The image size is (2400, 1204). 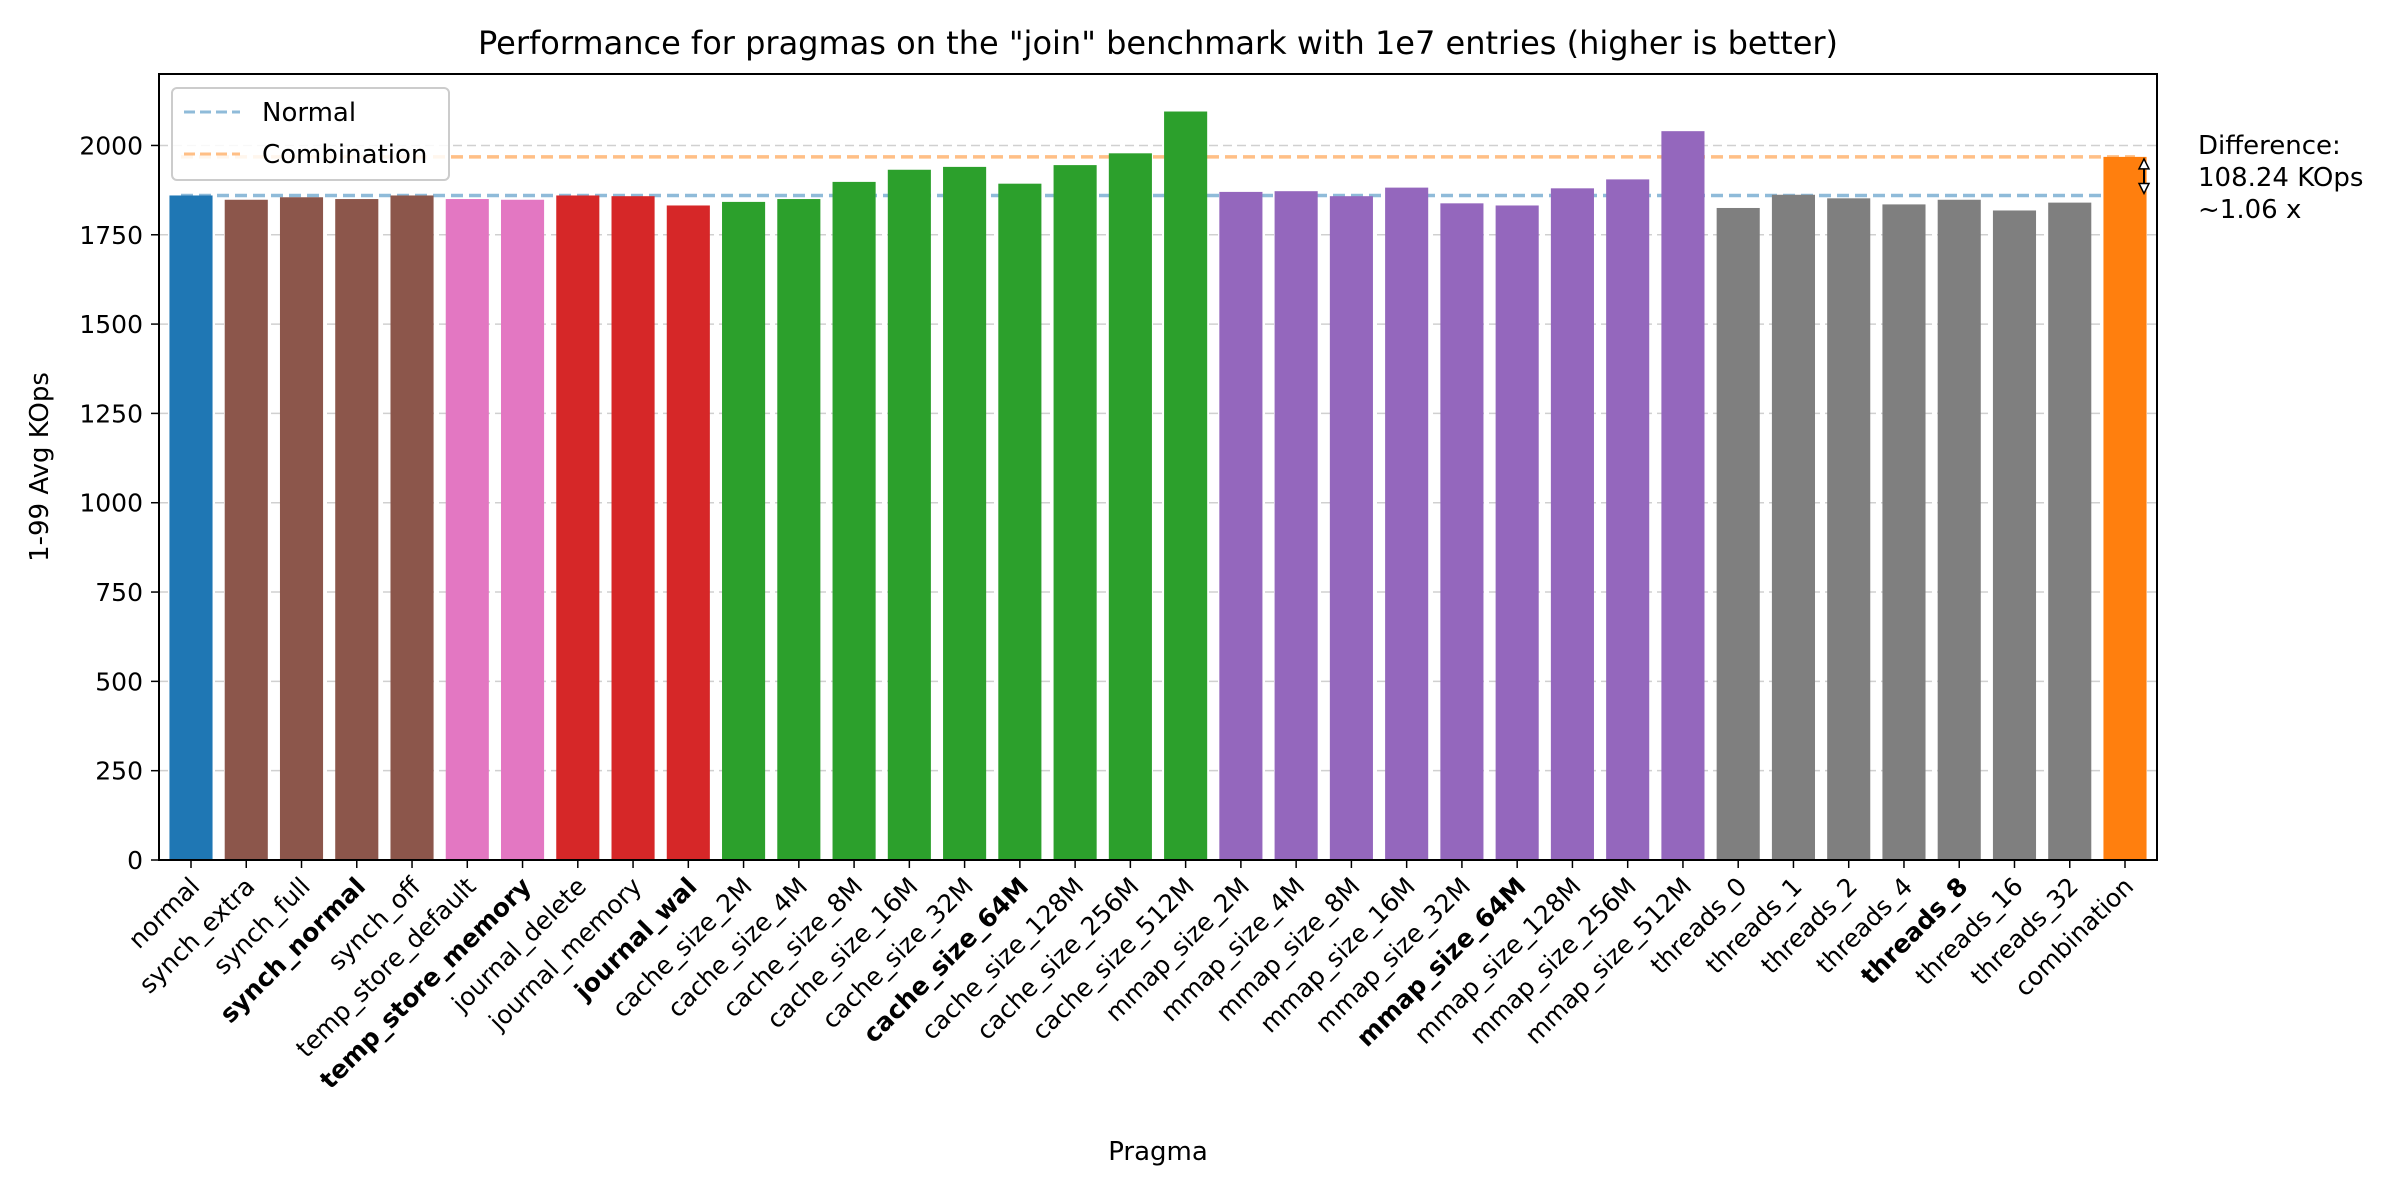 What do you see at coordinates (688, 532) in the screenshot?
I see `bar-journal-wal` at bounding box center [688, 532].